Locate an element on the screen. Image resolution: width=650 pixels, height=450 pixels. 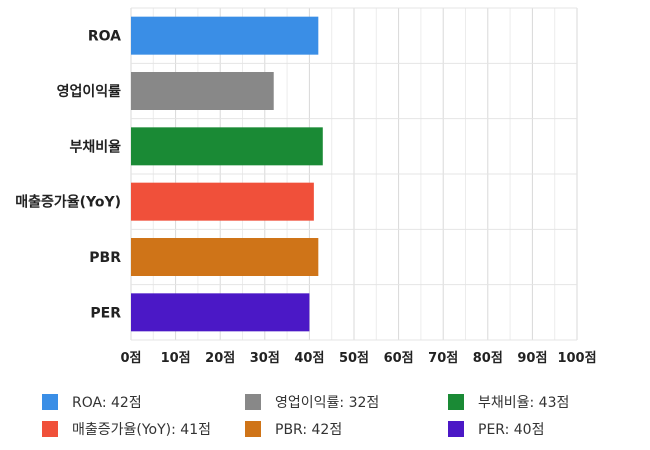
x-tick-label: 90점 is located at coordinates (532, 358).